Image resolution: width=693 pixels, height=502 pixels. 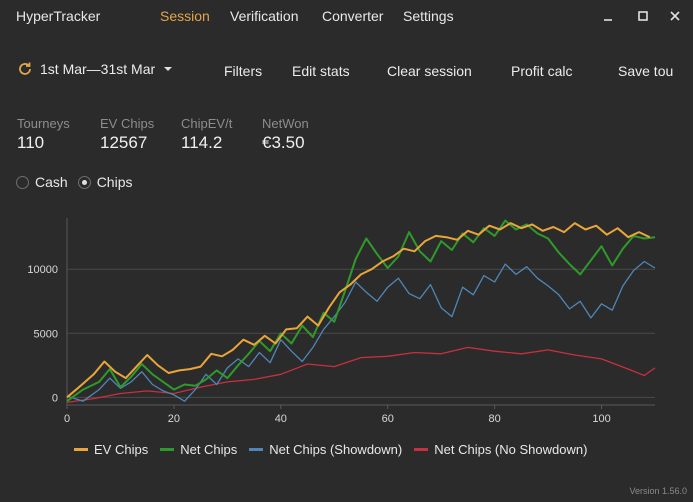 I want to click on version-label: Version 1.56.0, so click(x=658, y=491).